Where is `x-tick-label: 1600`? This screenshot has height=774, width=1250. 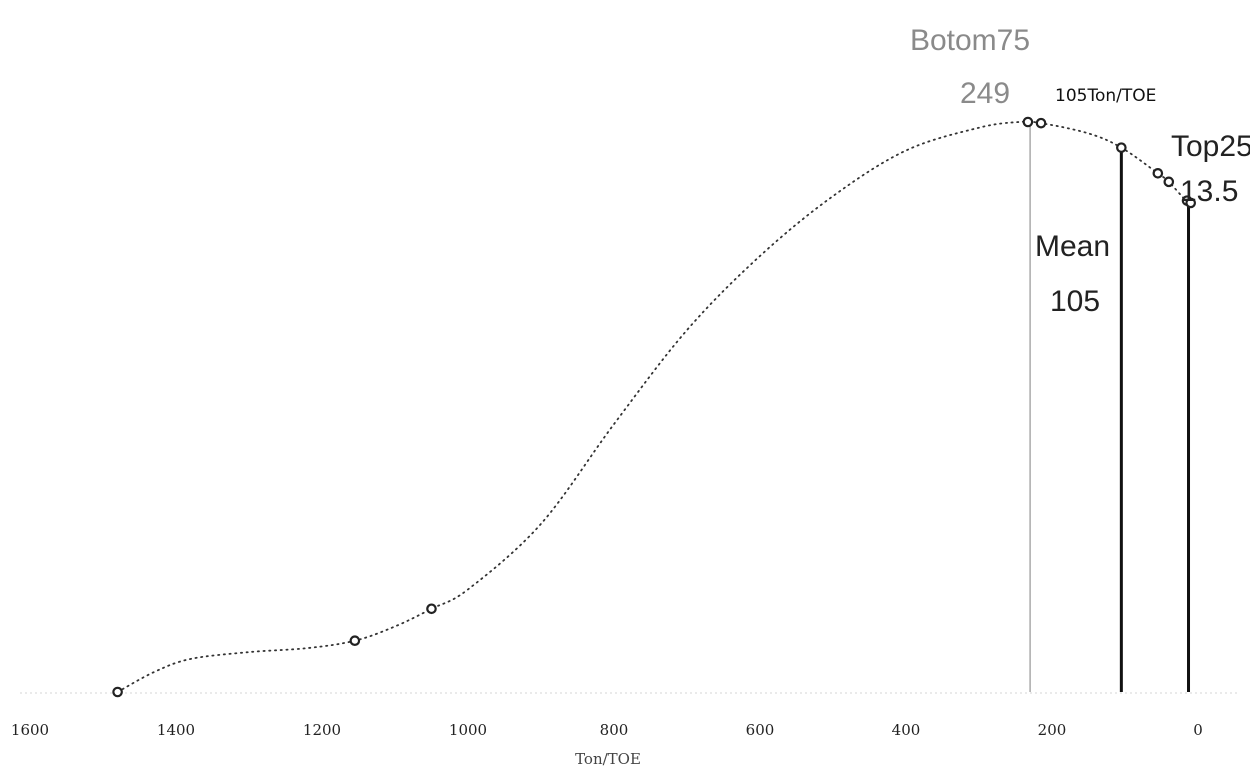
x-tick-label: 1600 is located at coordinates (30, 730).